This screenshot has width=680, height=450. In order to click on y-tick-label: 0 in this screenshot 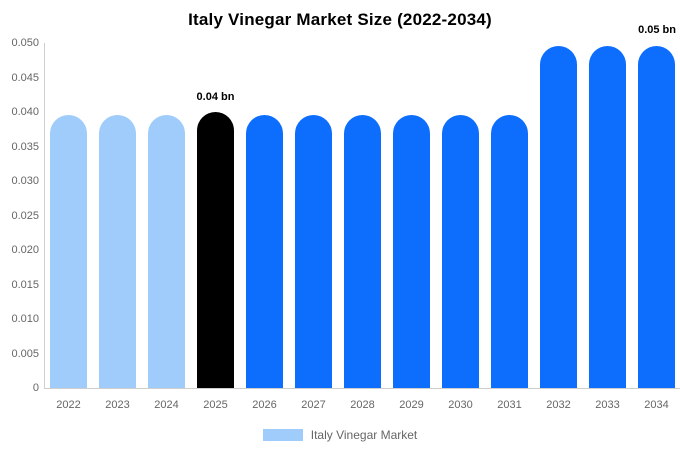, I will do `click(35, 388)`.